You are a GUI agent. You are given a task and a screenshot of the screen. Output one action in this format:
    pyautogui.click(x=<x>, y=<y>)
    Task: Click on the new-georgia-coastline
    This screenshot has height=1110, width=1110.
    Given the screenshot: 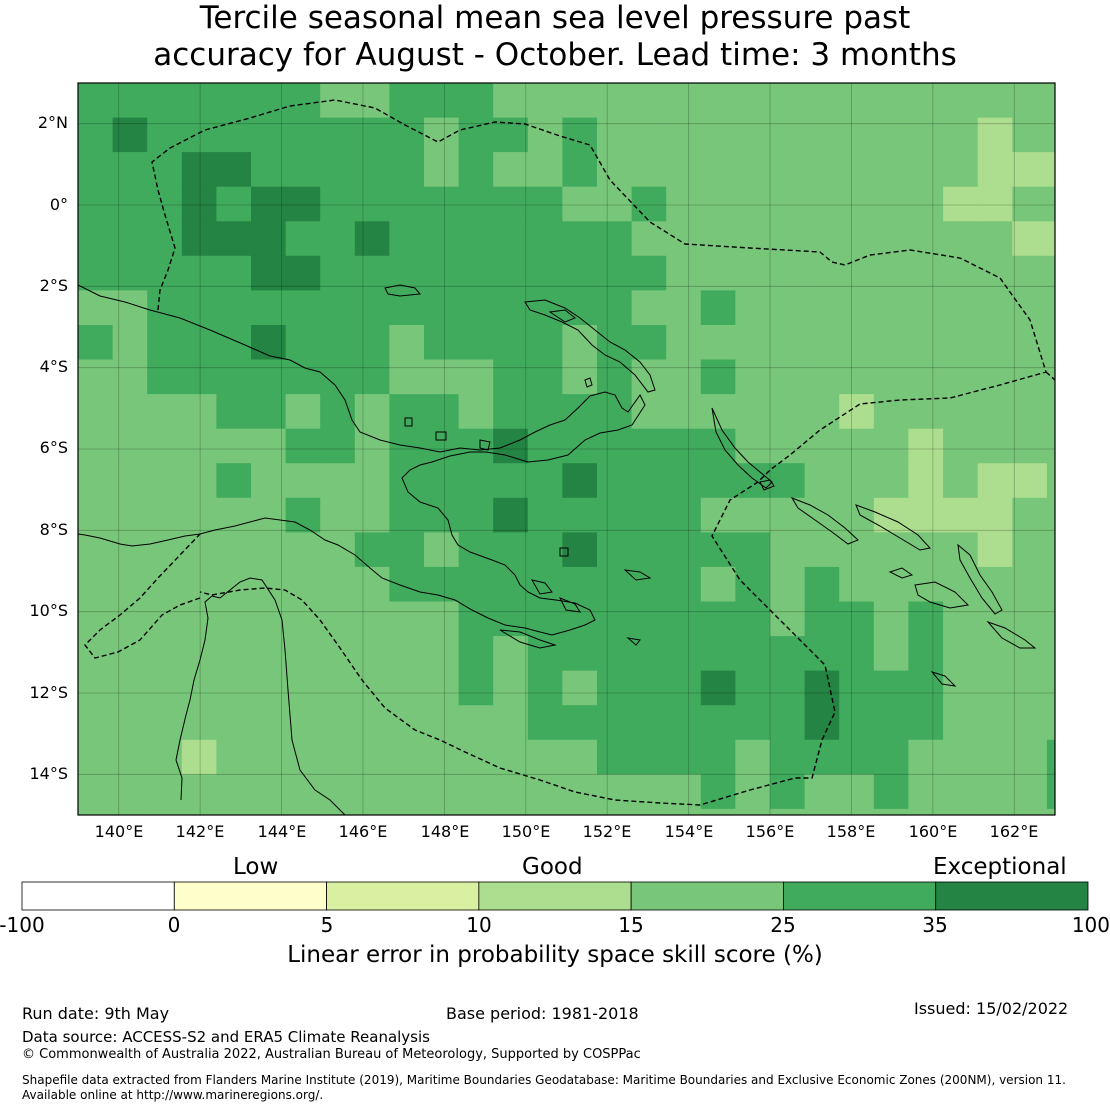 What is the action you would take?
    pyautogui.click(x=901, y=573)
    